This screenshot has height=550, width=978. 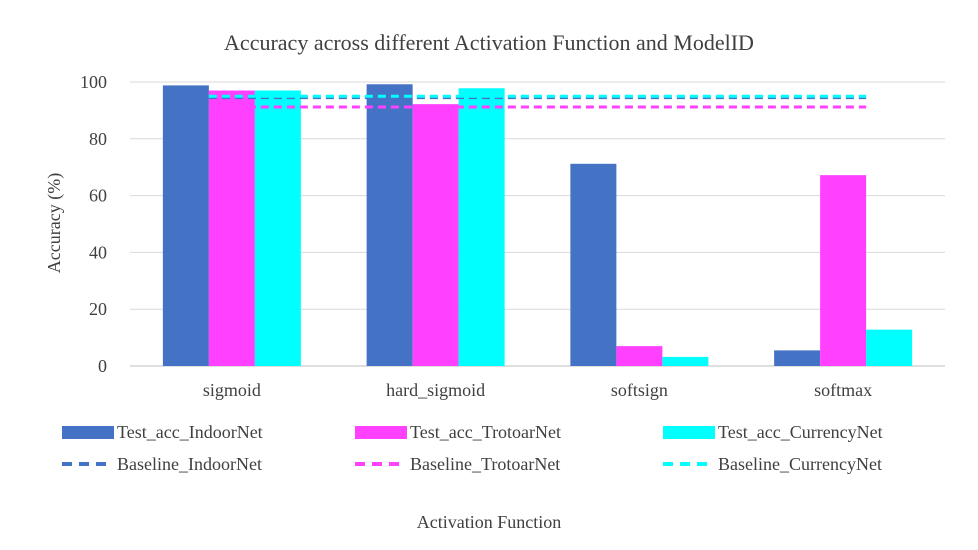 I want to click on x-tick-label: softsign, so click(x=639, y=390).